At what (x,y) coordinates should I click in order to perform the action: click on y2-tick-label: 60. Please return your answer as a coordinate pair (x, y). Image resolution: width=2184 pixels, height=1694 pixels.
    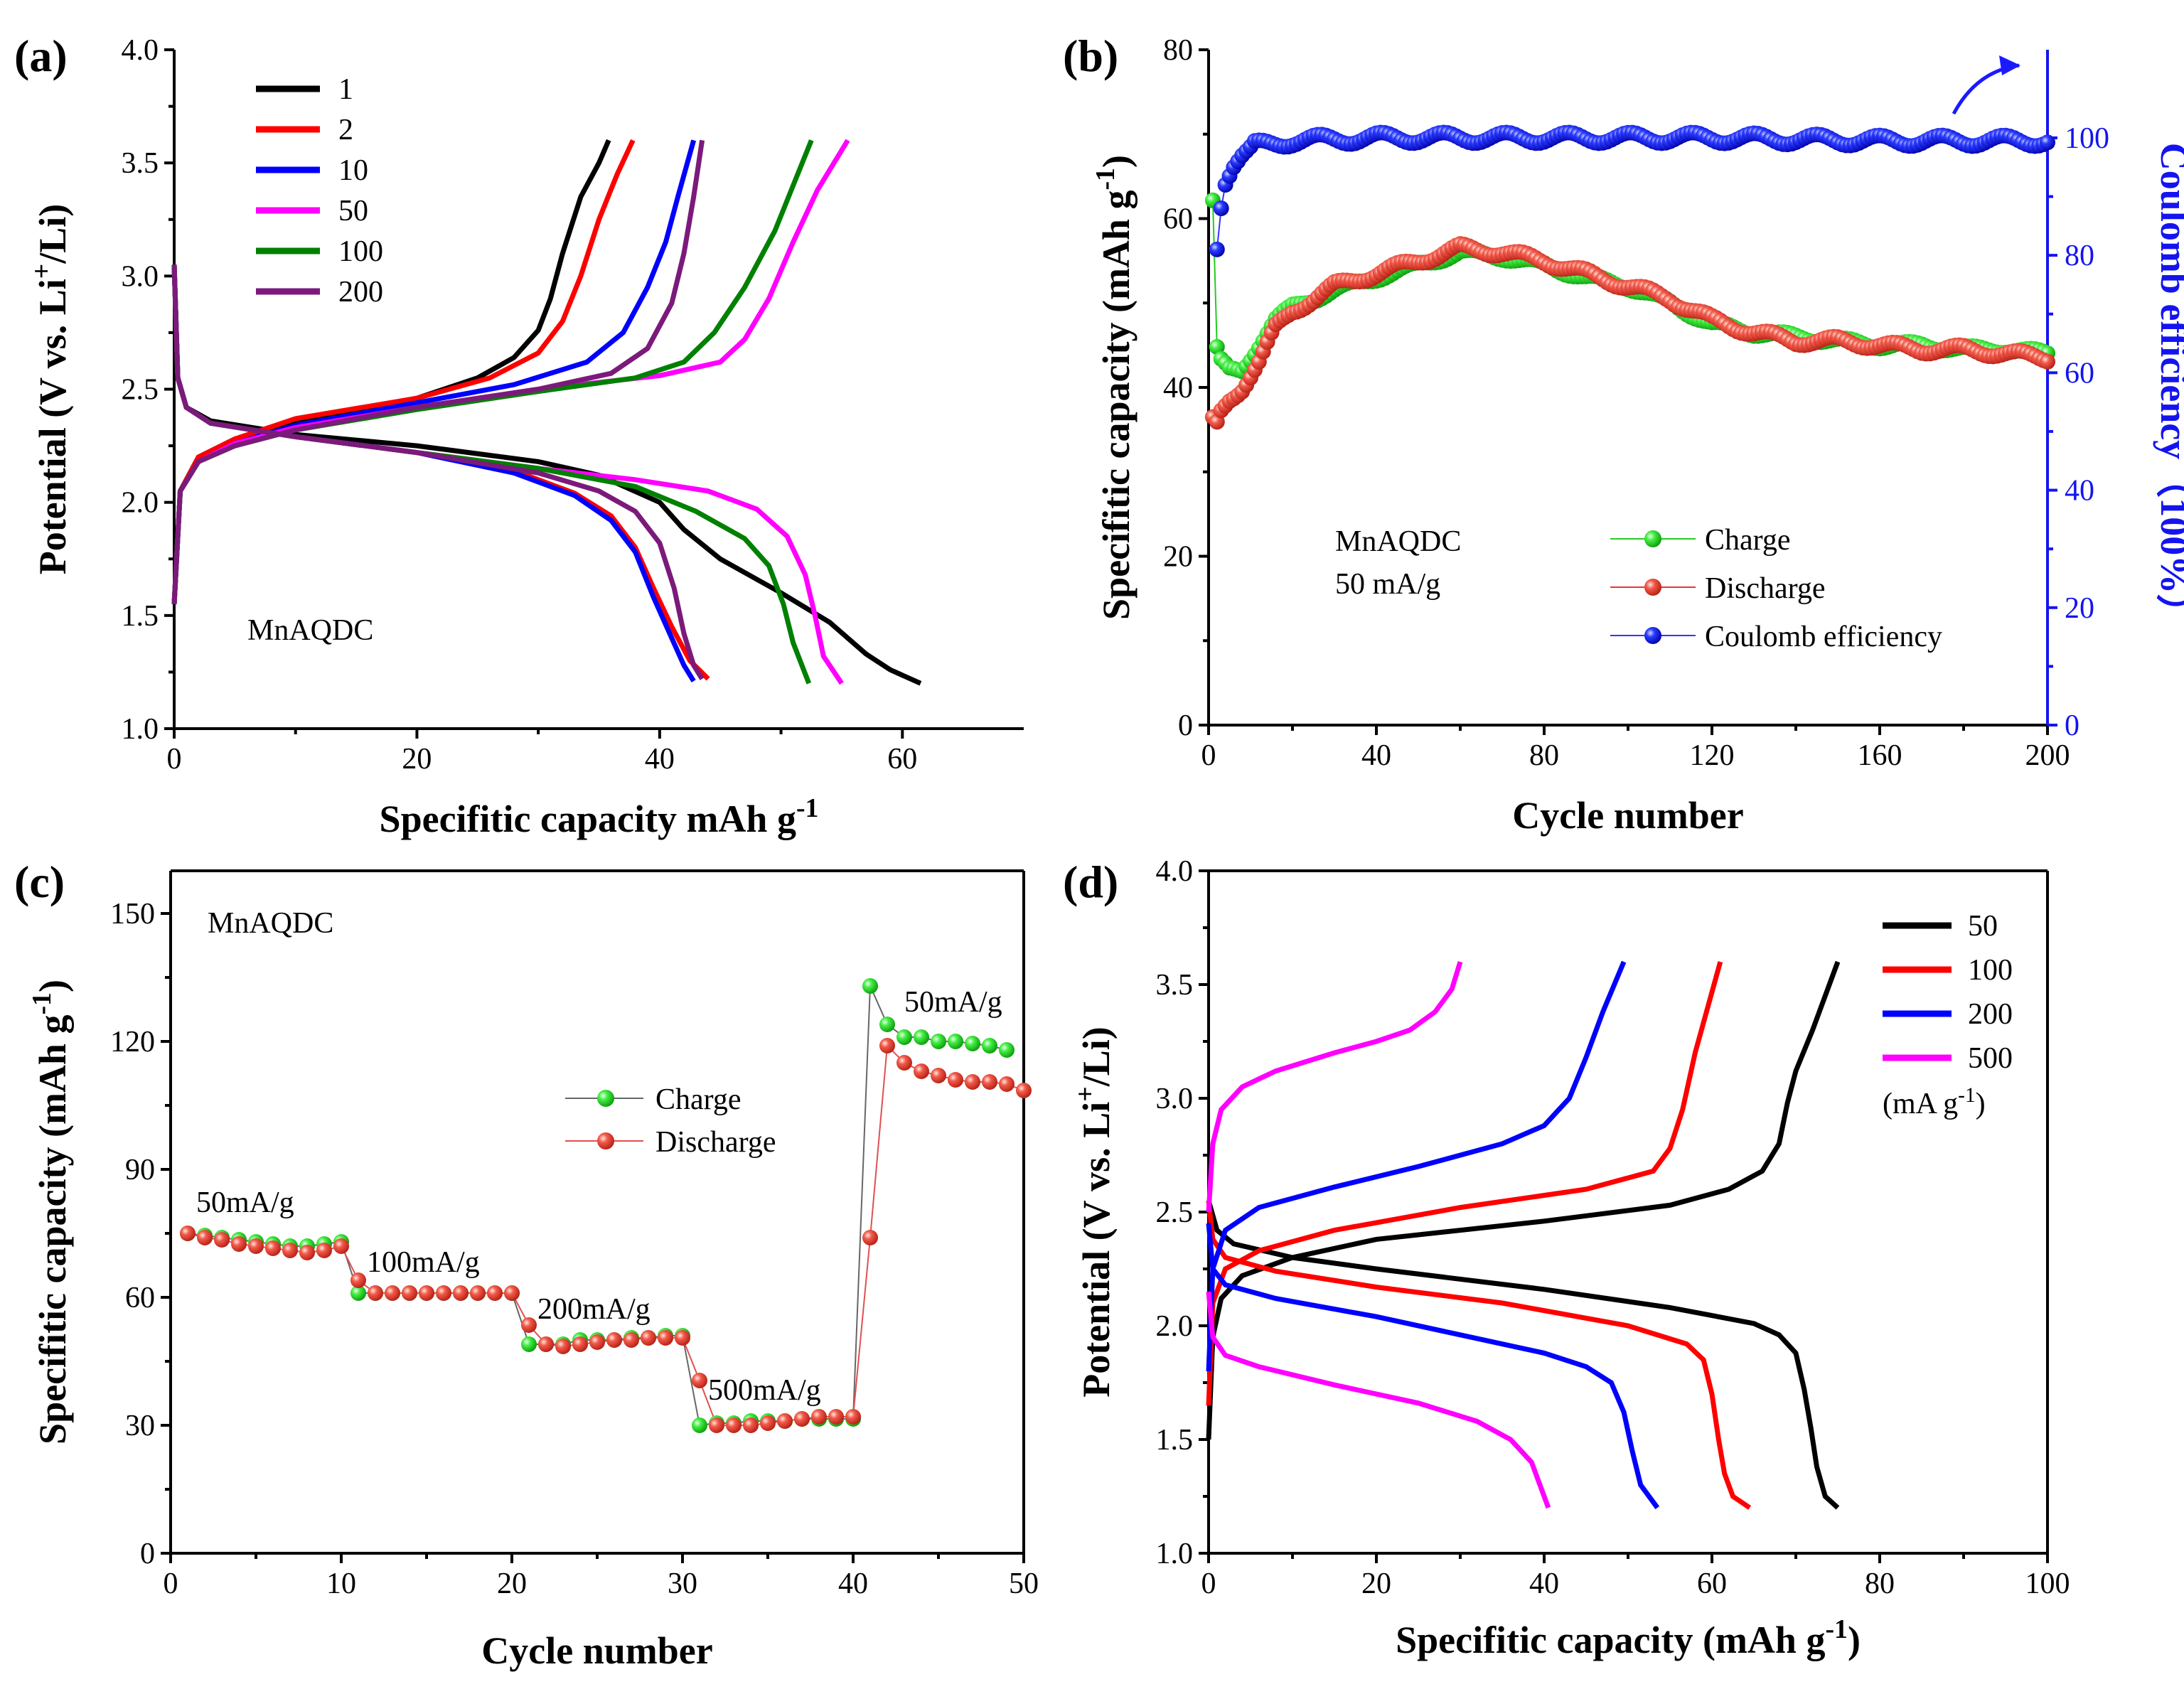
    Looking at the image, I should click on (2079, 373).